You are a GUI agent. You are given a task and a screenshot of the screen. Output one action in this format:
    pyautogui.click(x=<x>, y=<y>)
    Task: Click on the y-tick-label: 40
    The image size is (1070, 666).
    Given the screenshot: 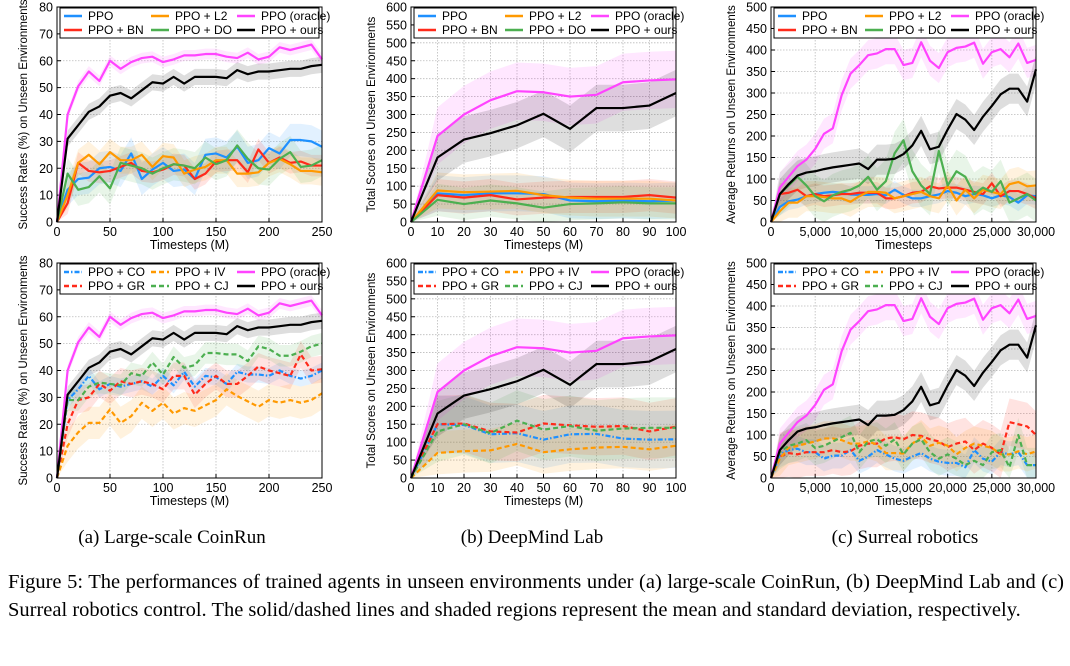 What is the action you would take?
    pyautogui.click(x=46, y=371)
    